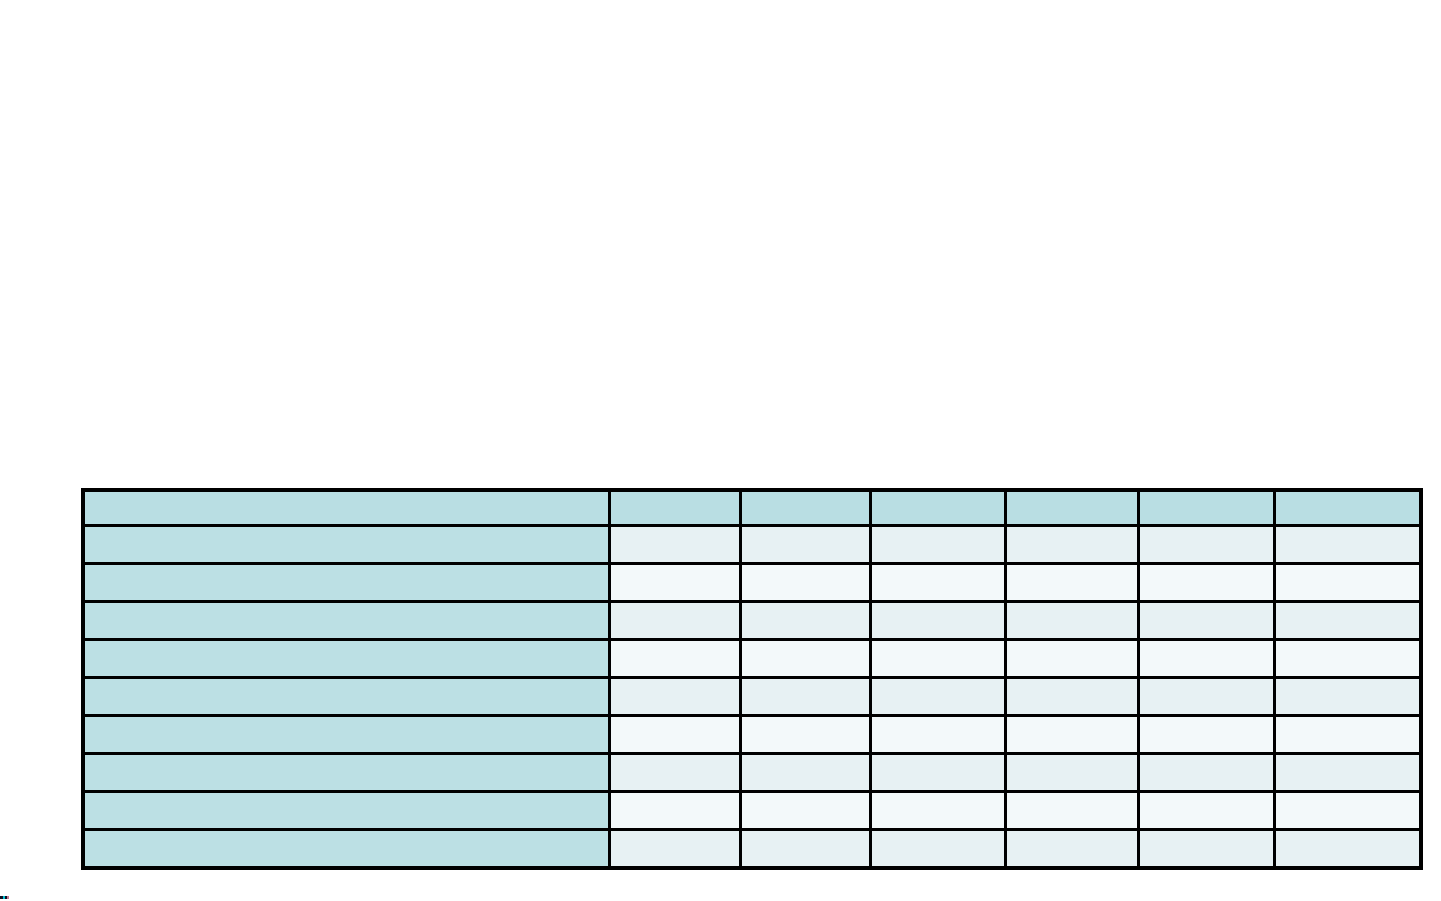 This screenshot has width=1441, height=901. I want to click on body-cell-r7-c5, so click(1206, 772).